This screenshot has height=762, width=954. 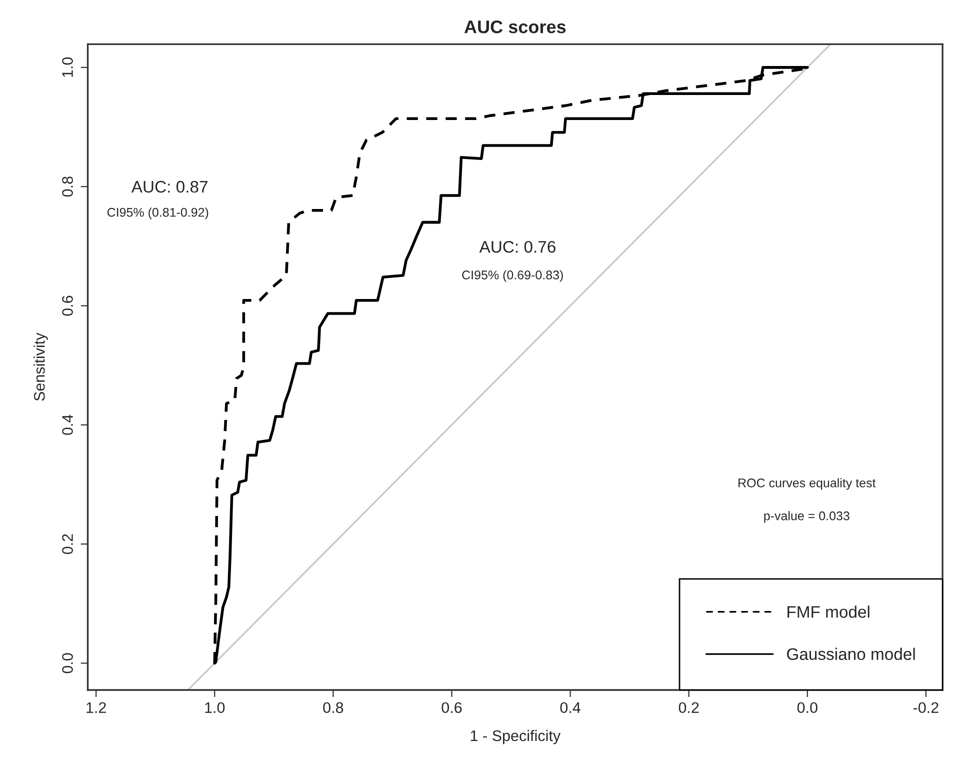 What do you see at coordinates (851, 654) in the screenshot?
I see `legend-label: Gaussiano model` at bounding box center [851, 654].